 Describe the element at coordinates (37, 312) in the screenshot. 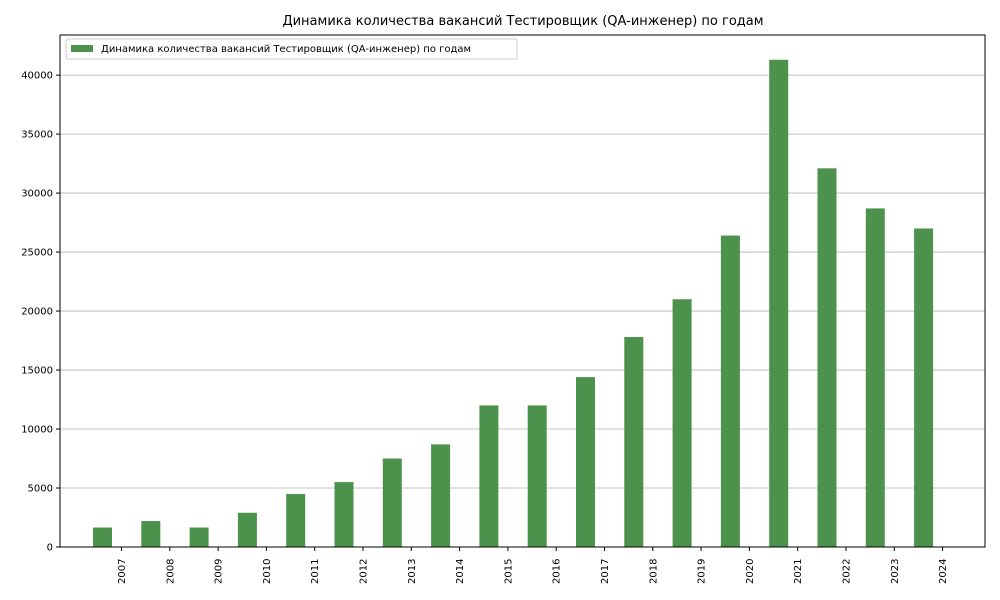

I see `y-tick-label: 20000` at that location.